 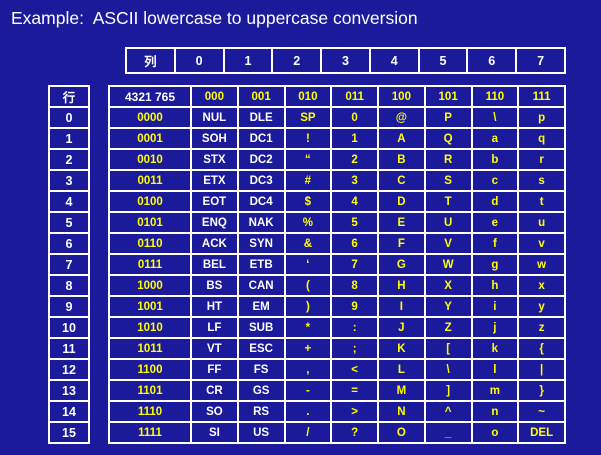 What do you see at coordinates (495, 201) in the screenshot?
I see `char-cell: d` at bounding box center [495, 201].